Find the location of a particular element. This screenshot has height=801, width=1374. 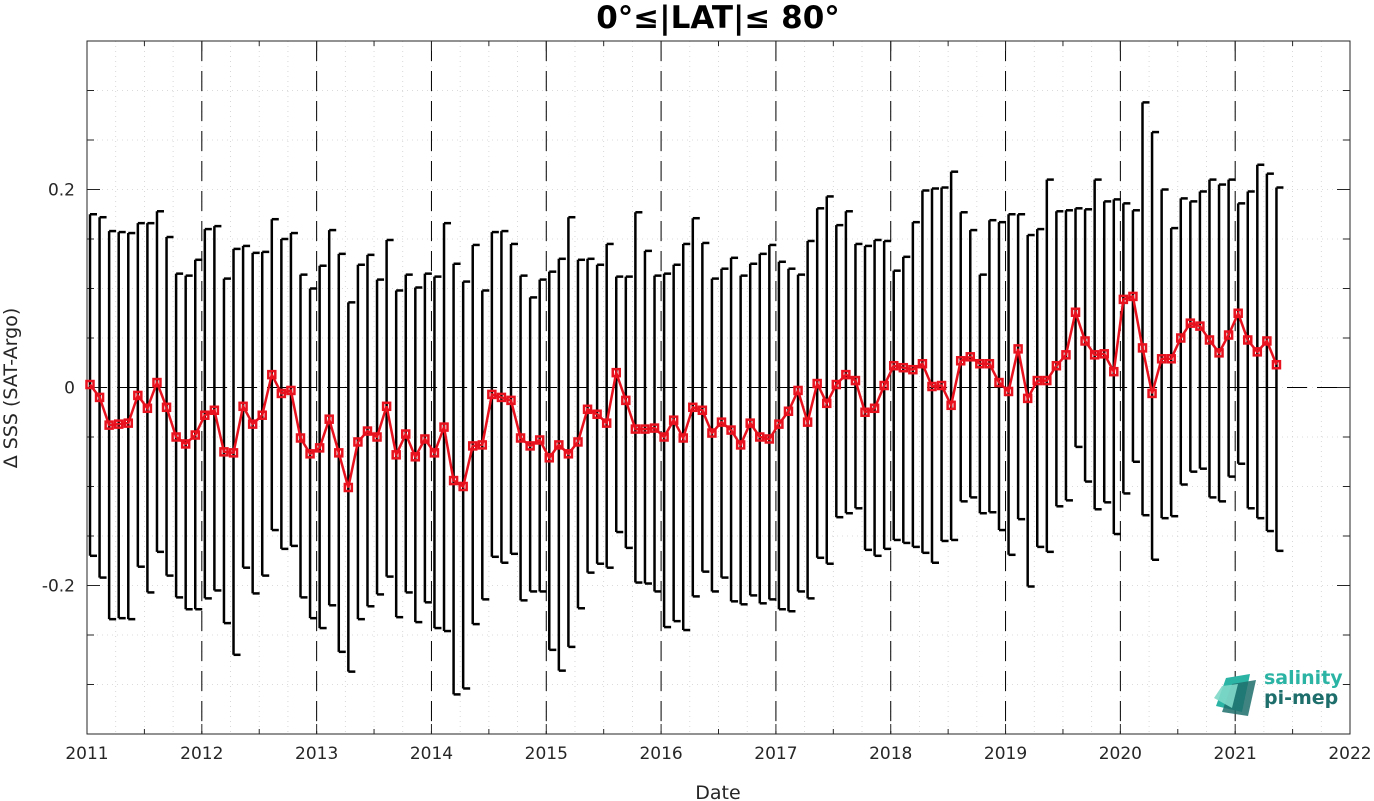

x-axis-label: Date is located at coordinates (717, 791).